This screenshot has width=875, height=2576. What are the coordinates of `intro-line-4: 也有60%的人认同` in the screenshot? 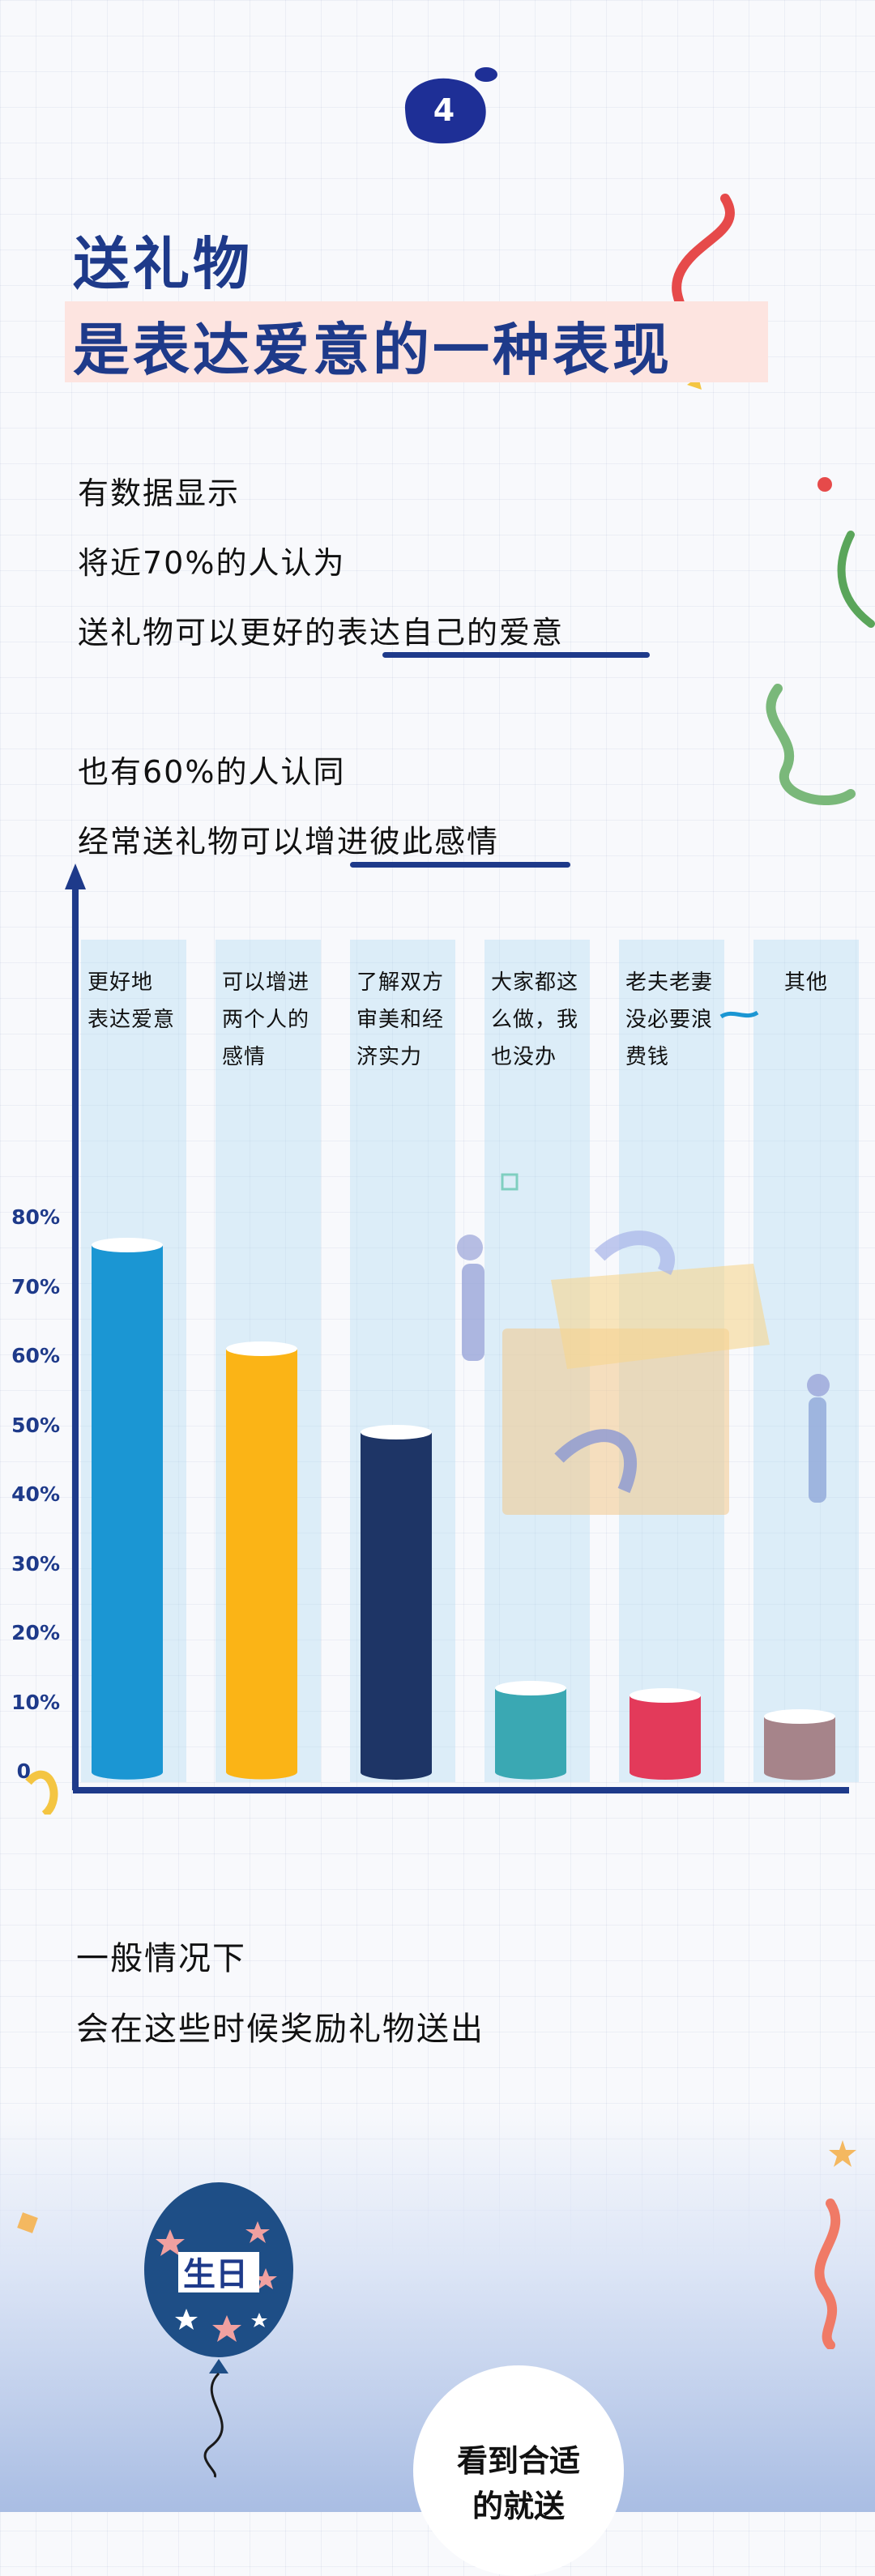 It's located at (212, 772).